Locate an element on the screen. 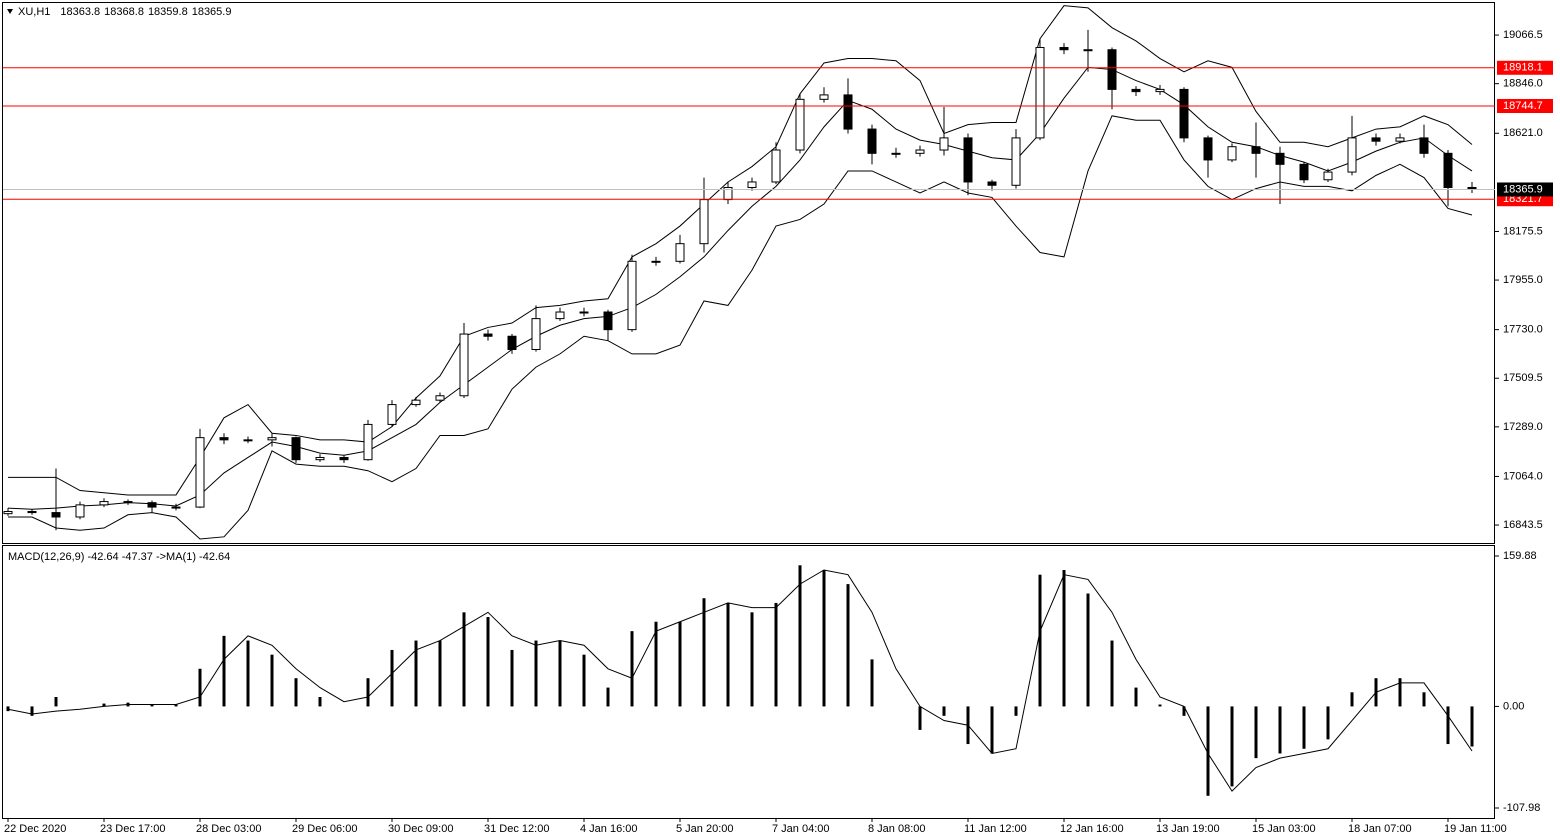 This screenshot has width=1560, height=840. level-label: 18744.7 is located at coordinates (1523, 106).